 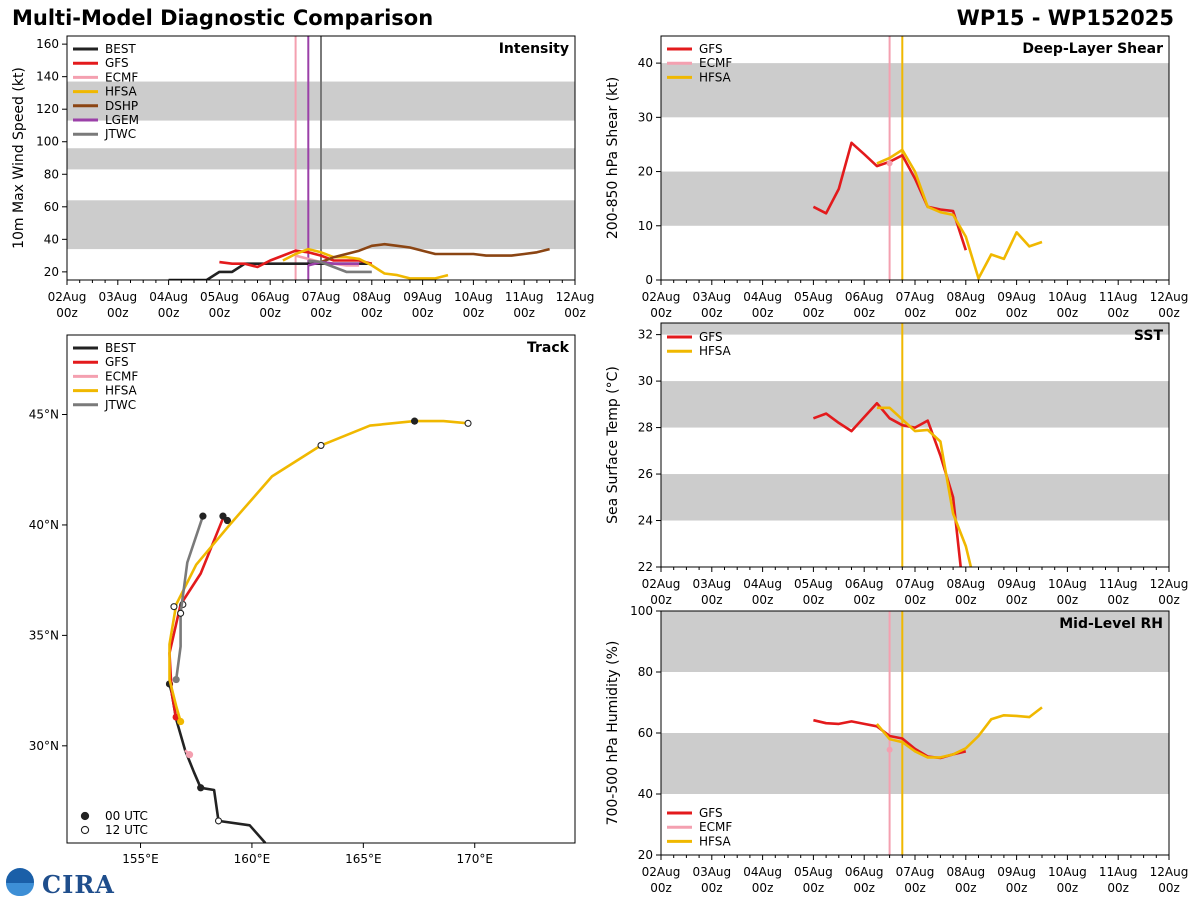 What do you see at coordinates (1169, 297) in the screenshot?
I see `shear-xtick-label: 12Aug` at bounding box center [1169, 297].